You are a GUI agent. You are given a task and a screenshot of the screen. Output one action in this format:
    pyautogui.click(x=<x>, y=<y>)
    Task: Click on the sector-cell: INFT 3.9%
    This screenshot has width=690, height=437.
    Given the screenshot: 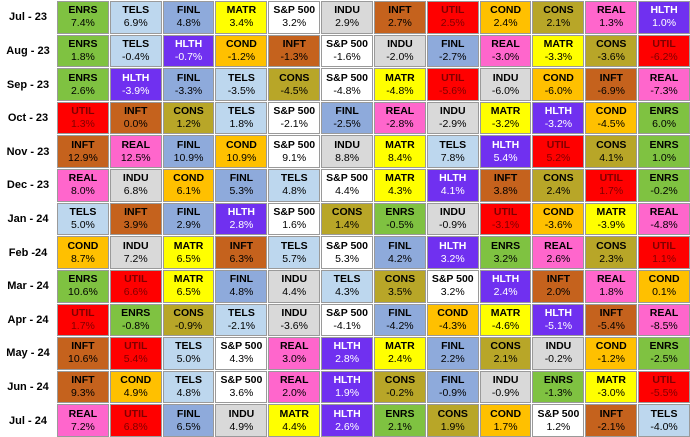 What is the action you would take?
    pyautogui.click(x=135, y=219)
    